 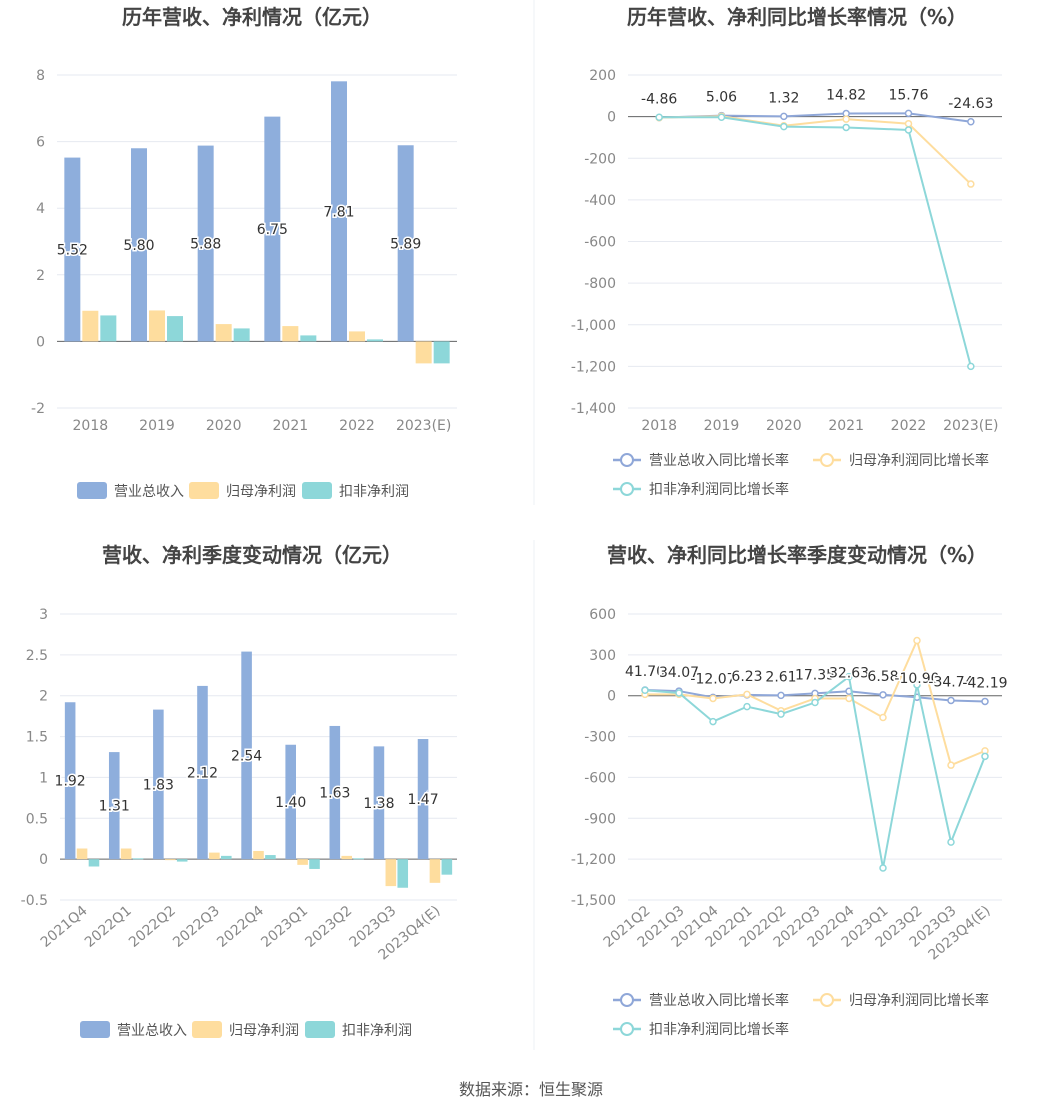 I want to click on data-label: 5.80, so click(x=138, y=246).